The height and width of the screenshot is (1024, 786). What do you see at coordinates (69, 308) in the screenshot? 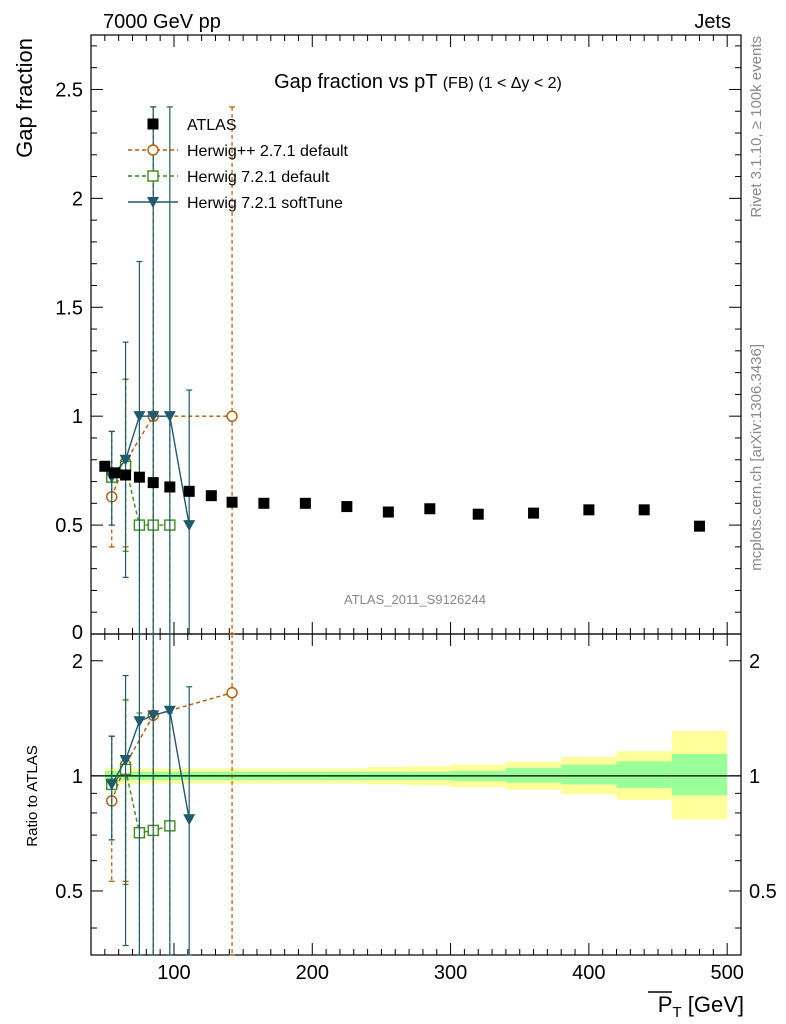
I see `main-y-tick-label: 1.5` at bounding box center [69, 308].